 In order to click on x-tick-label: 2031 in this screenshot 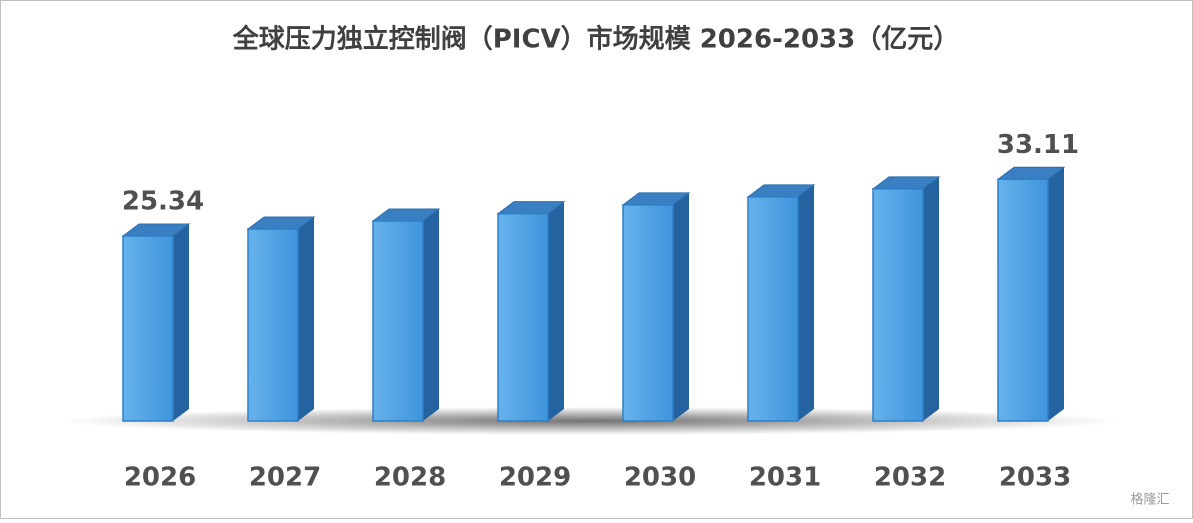, I will do `click(785, 478)`.